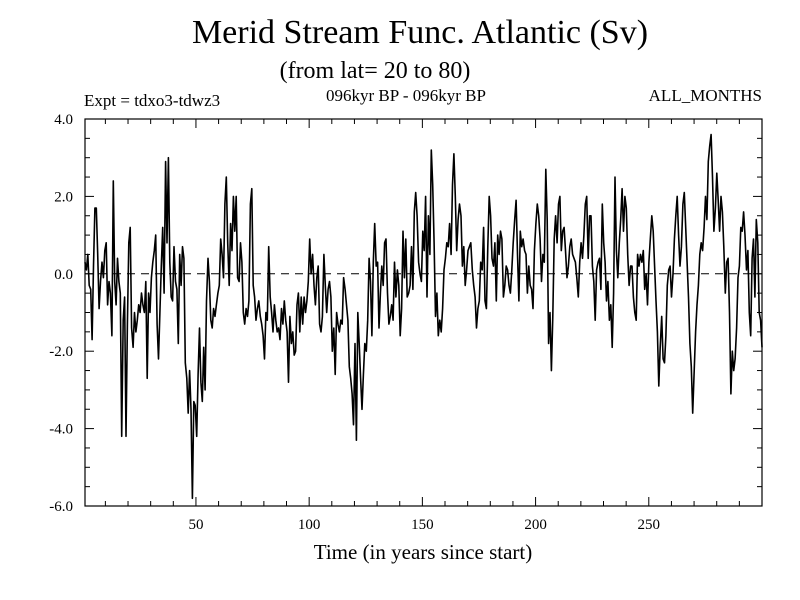  Describe the element at coordinates (705, 95) in the screenshot. I see `months-label: ALL_MONTHS` at that location.